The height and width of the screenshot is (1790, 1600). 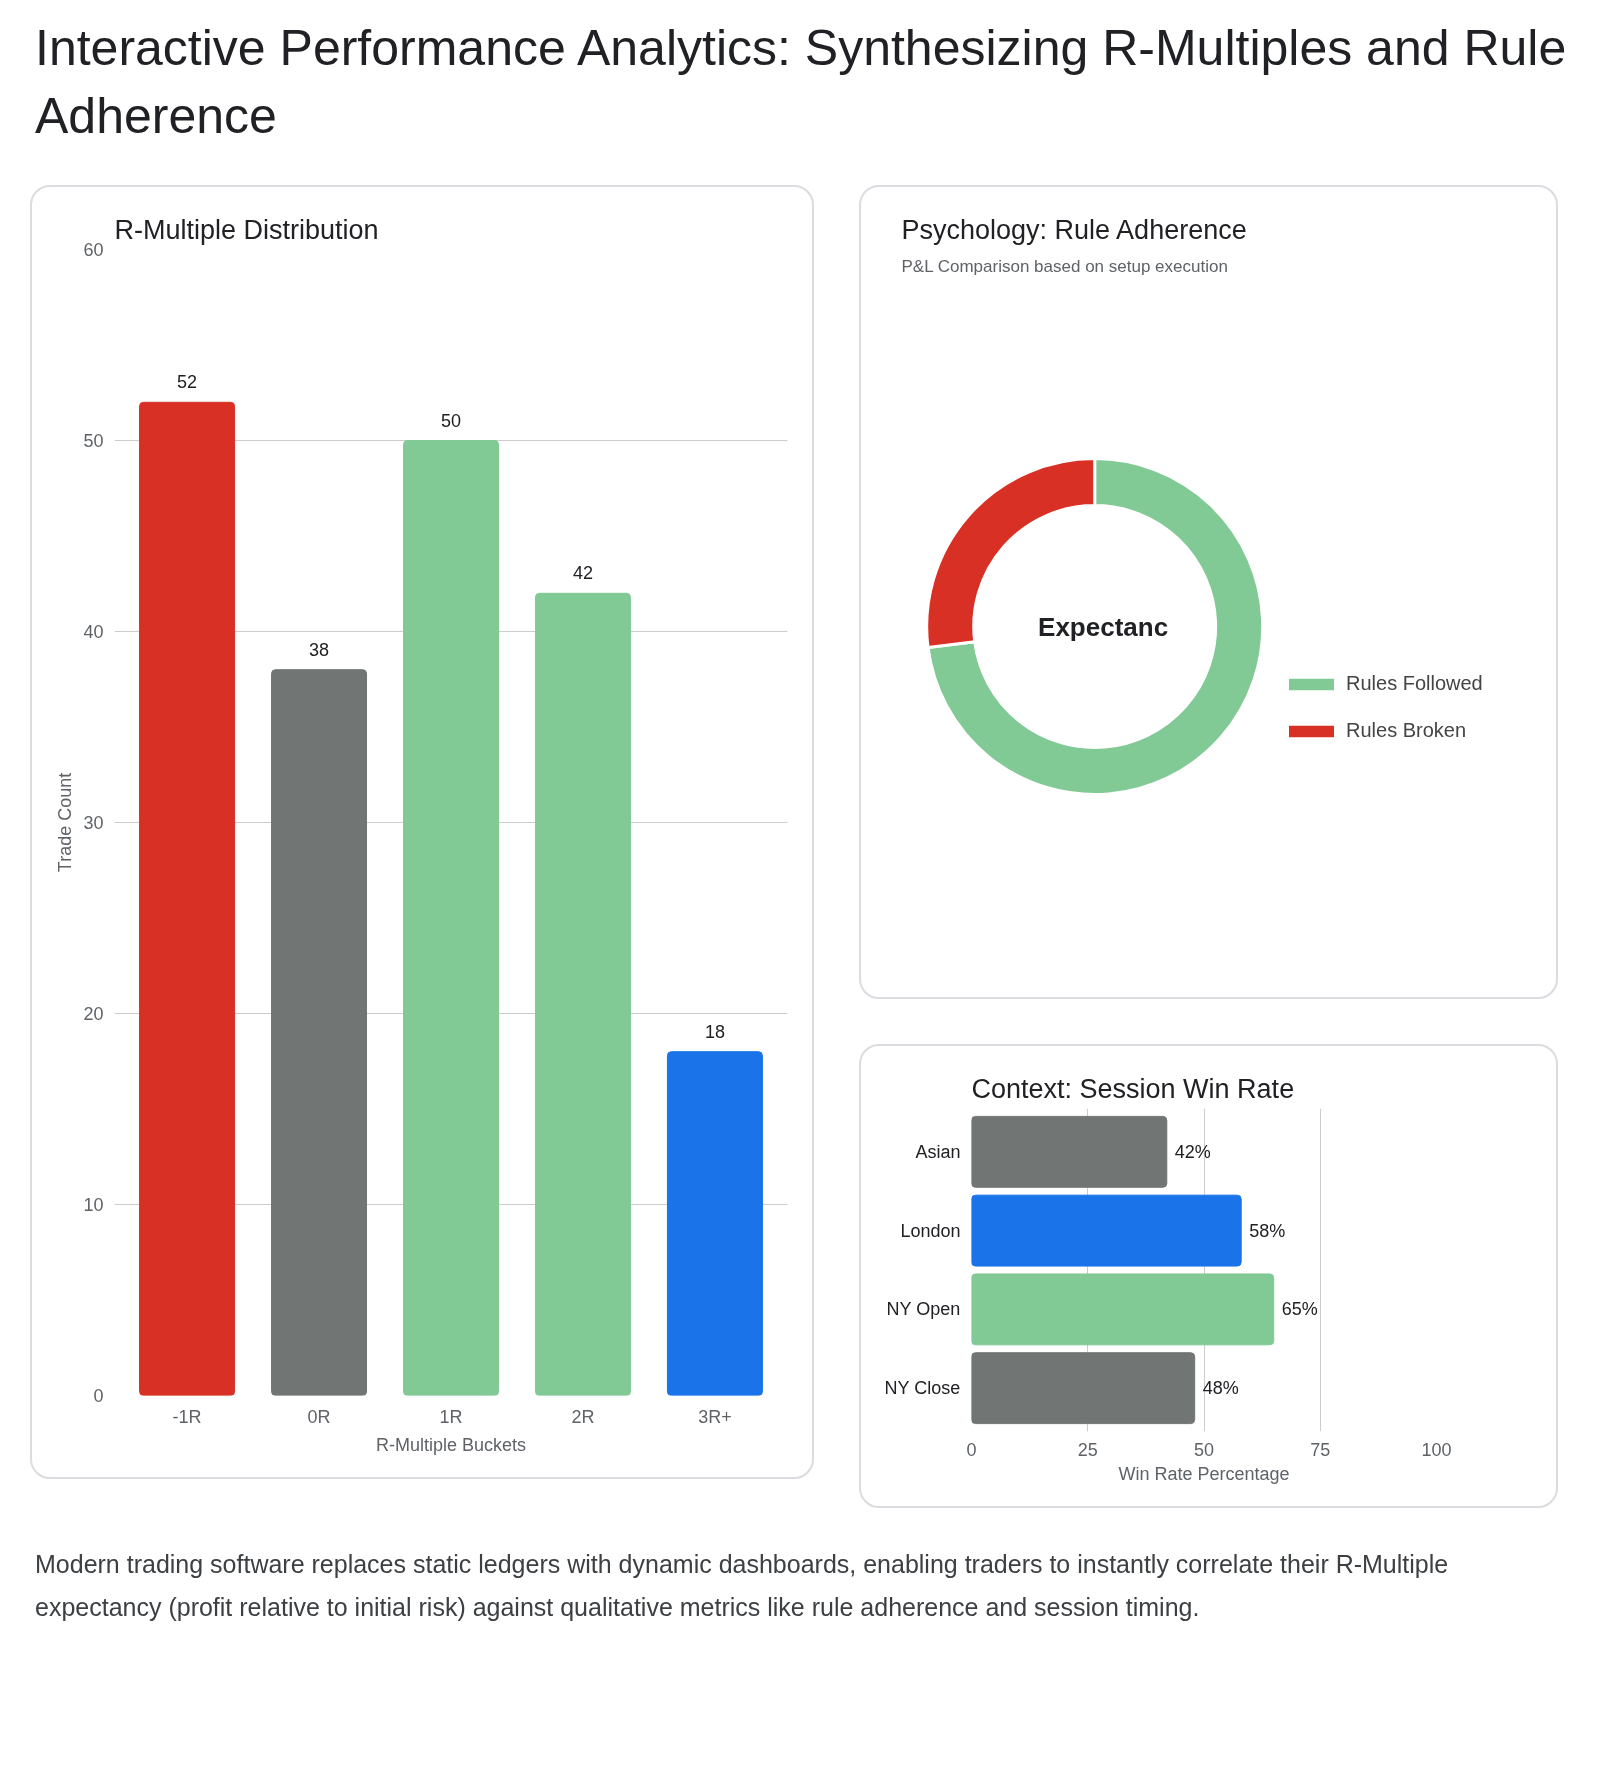 What do you see at coordinates (923, 1309) in the screenshot?
I see `y-tick-label: NY Open` at bounding box center [923, 1309].